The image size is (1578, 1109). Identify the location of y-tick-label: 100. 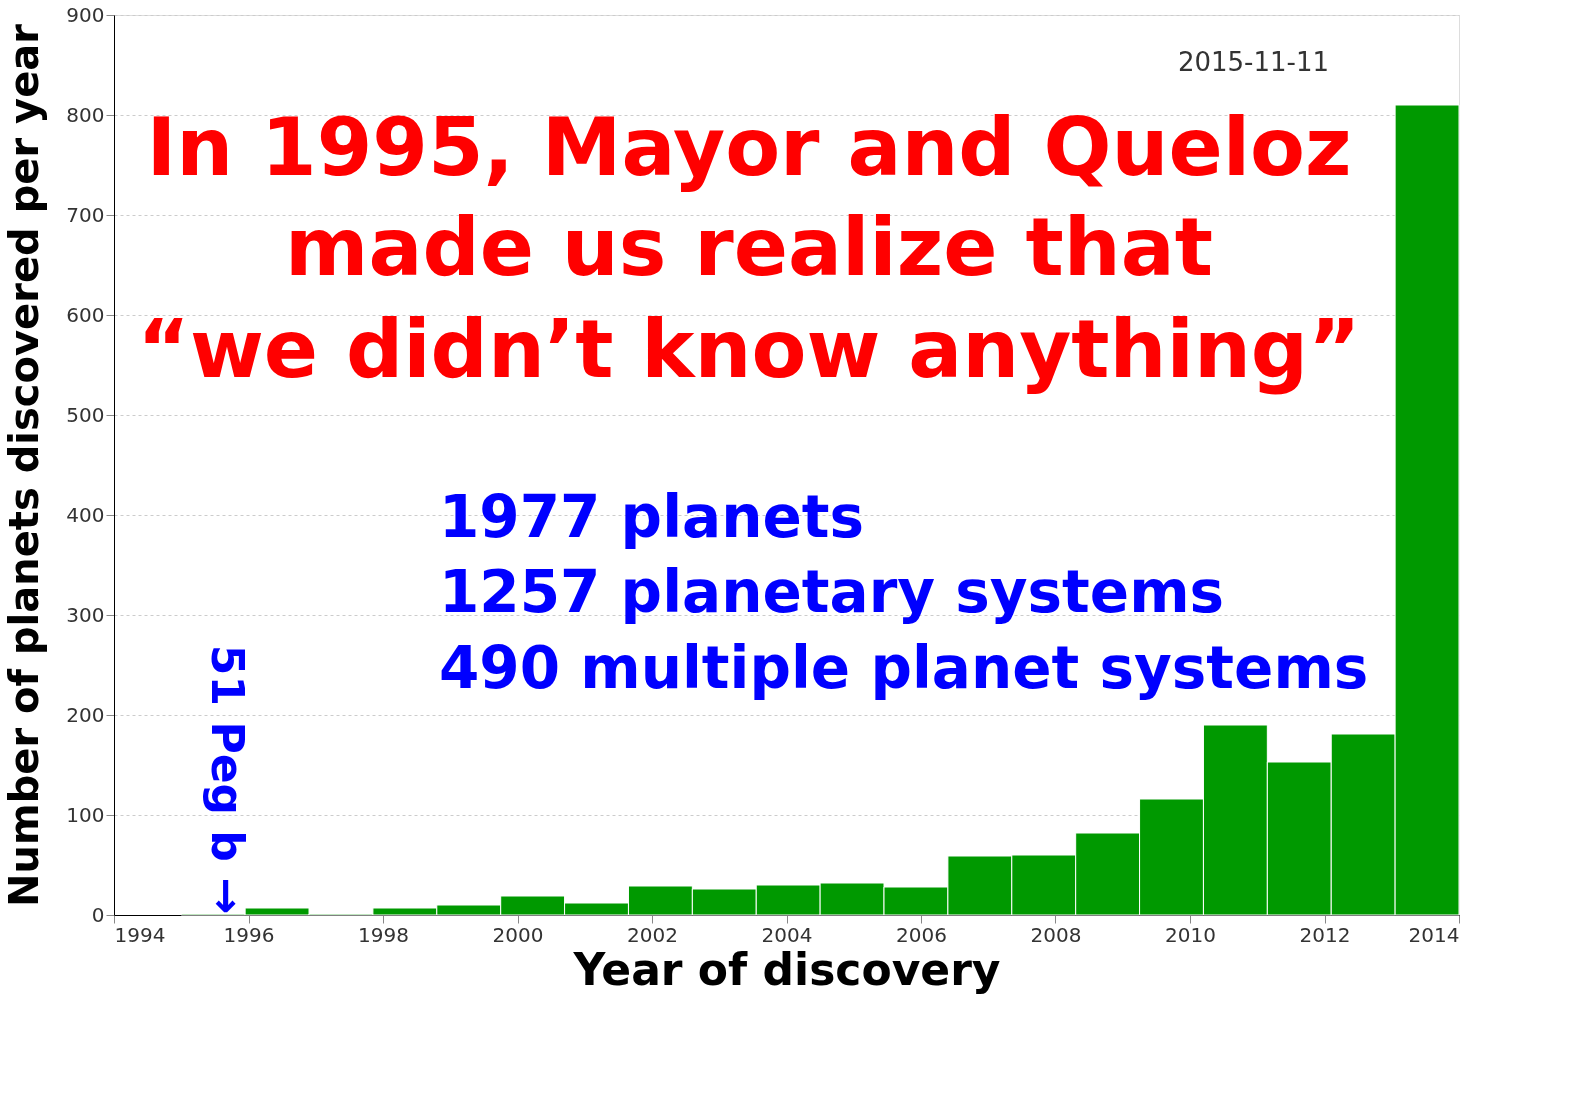
(85, 814).